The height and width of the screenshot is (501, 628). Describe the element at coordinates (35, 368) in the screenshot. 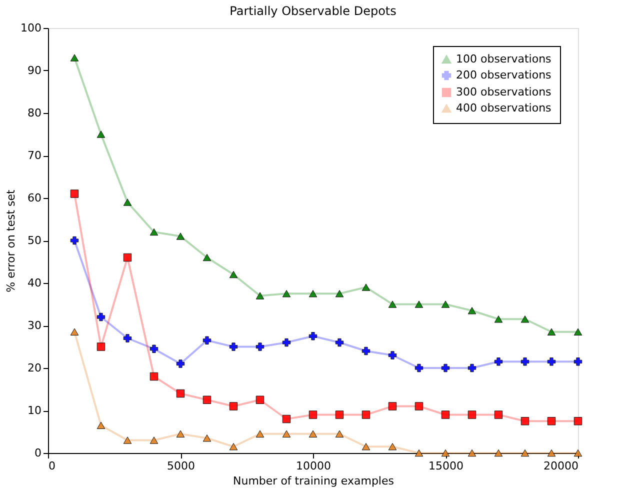

I see `y-tick-label: 20` at that location.